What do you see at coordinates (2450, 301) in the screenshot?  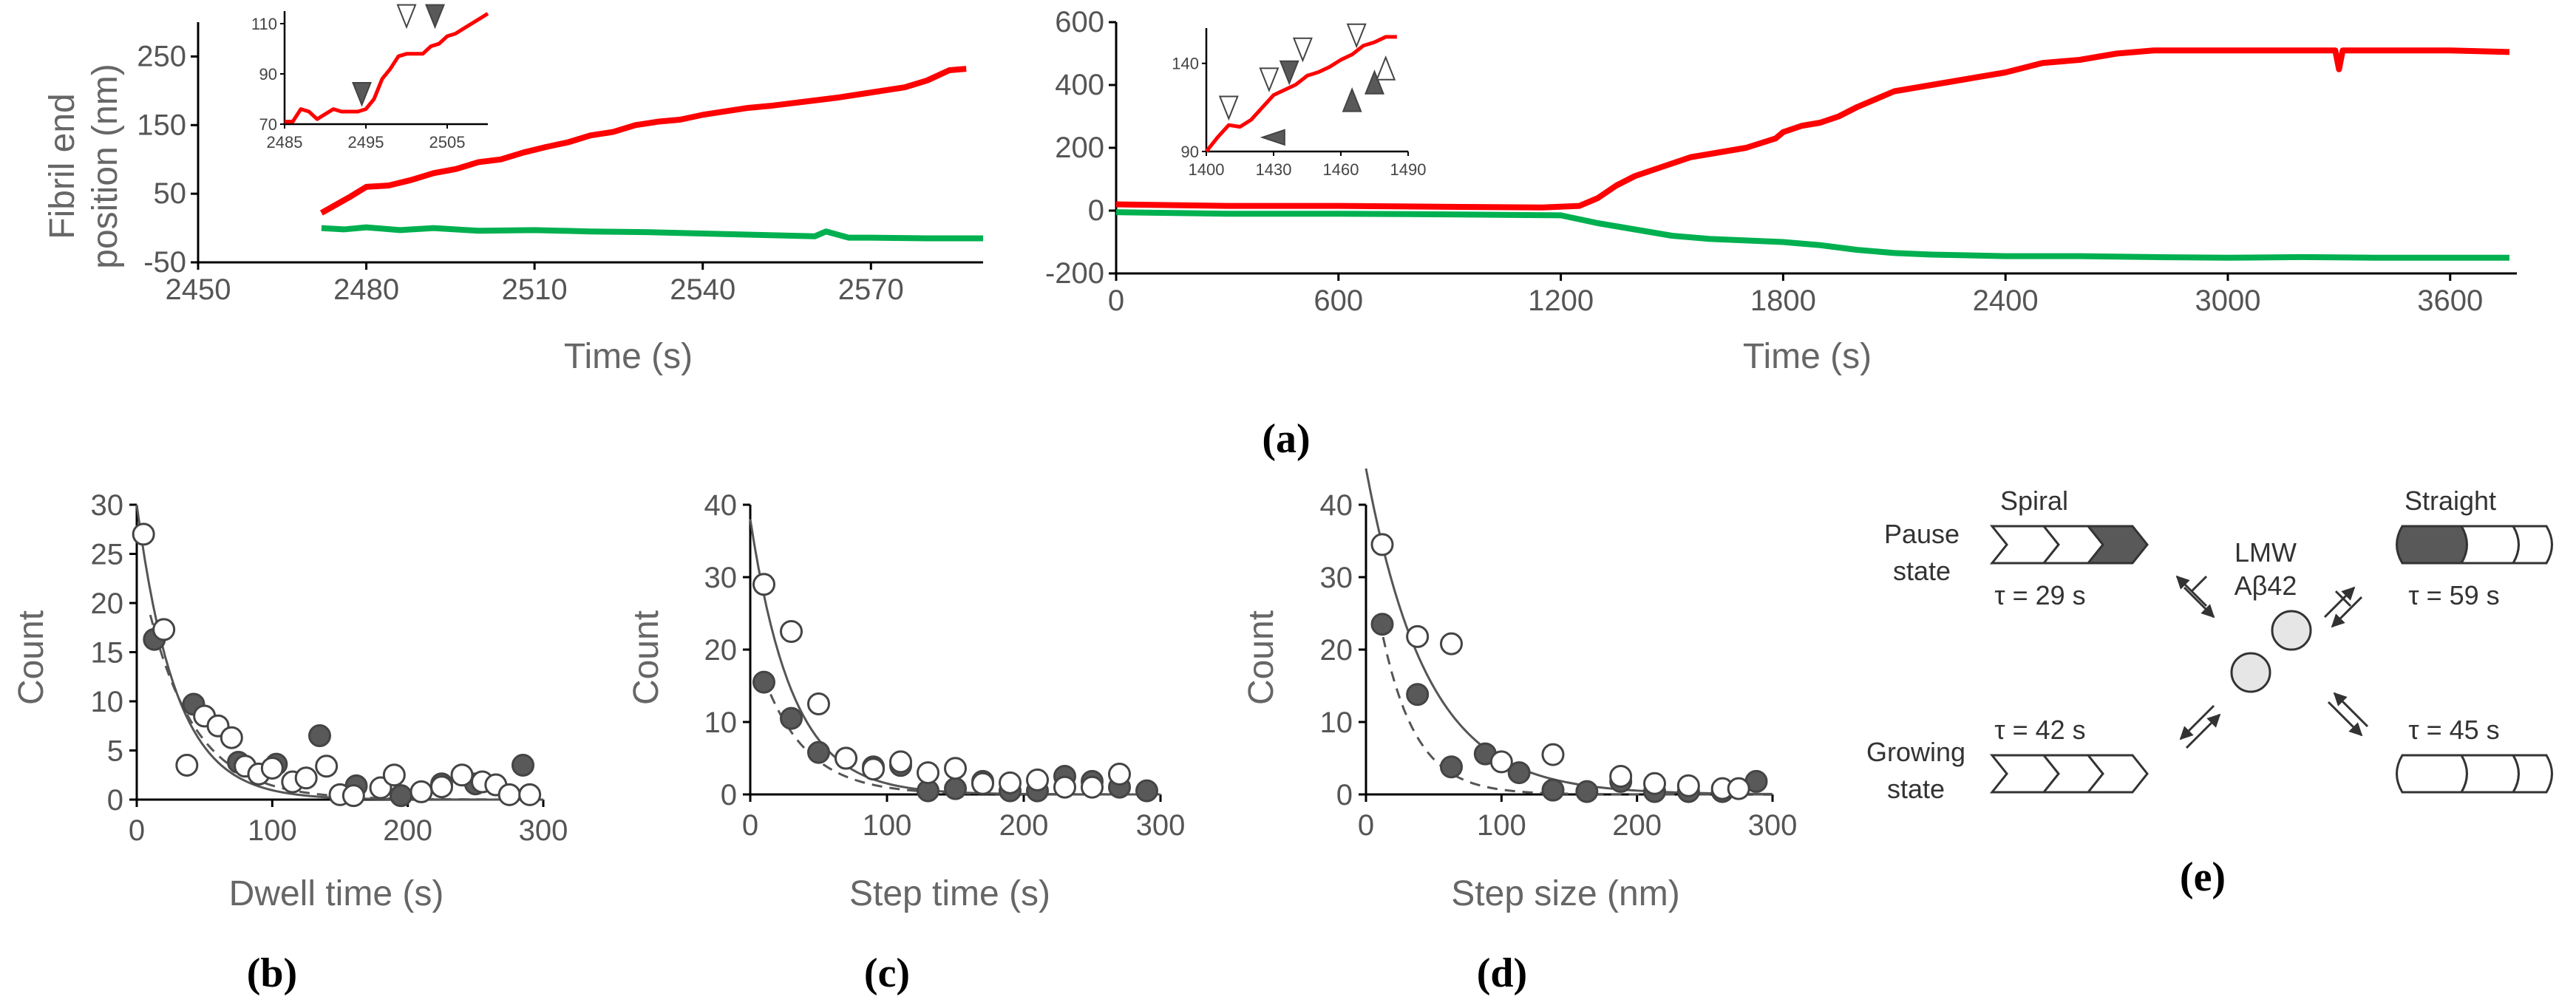 I see `a_right-xtick-label: 3600` at bounding box center [2450, 301].